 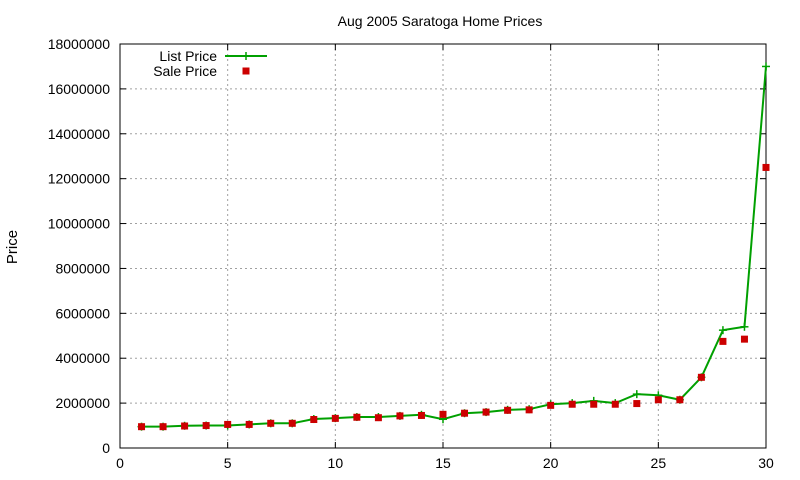 I want to click on y-tick-label: 14000000, so click(x=79, y=134).